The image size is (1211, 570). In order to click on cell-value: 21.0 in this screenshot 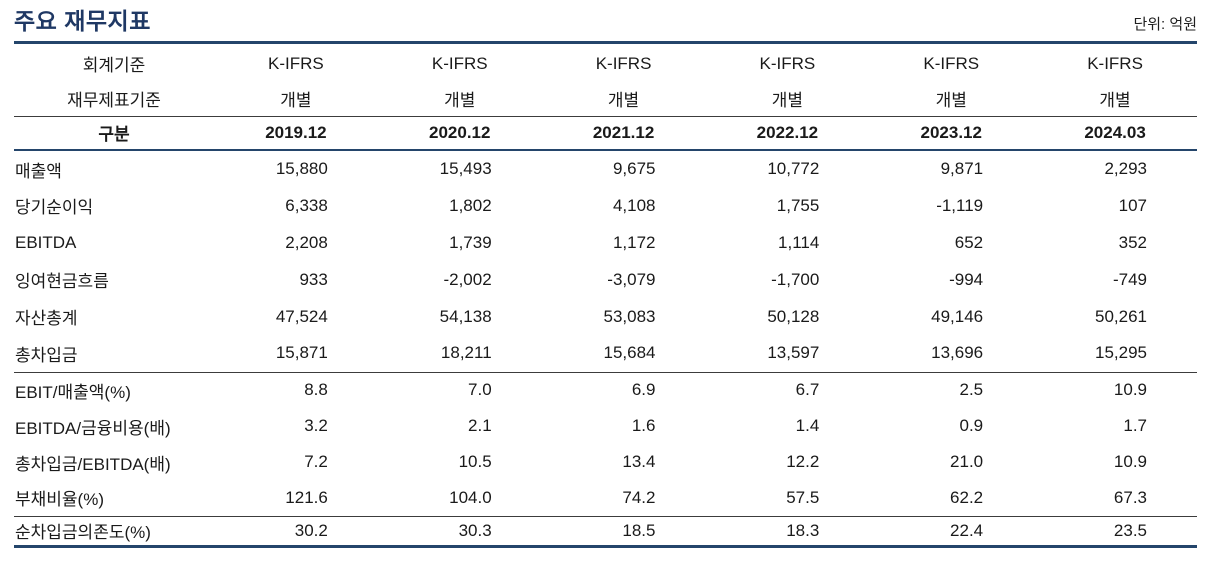, I will do `click(967, 461)`.